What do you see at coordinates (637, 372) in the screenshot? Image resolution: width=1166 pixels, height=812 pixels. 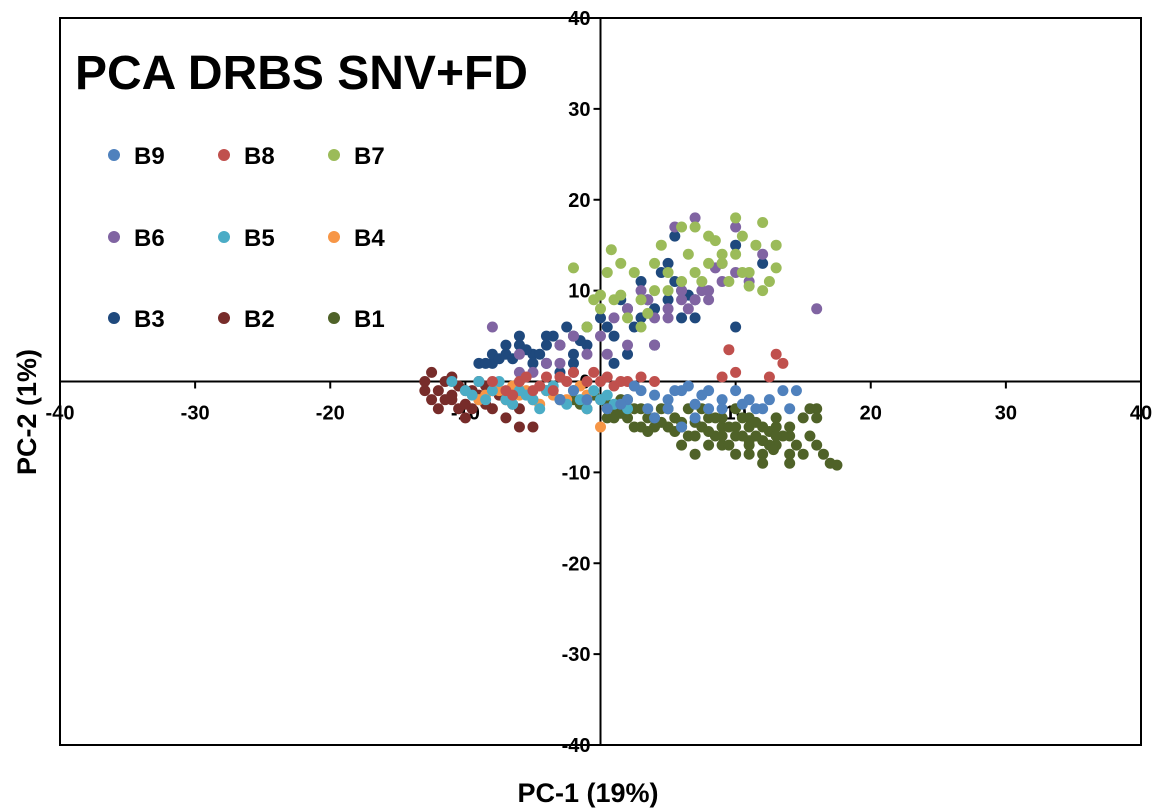 I see `series-B8` at bounding box center [637, 372].